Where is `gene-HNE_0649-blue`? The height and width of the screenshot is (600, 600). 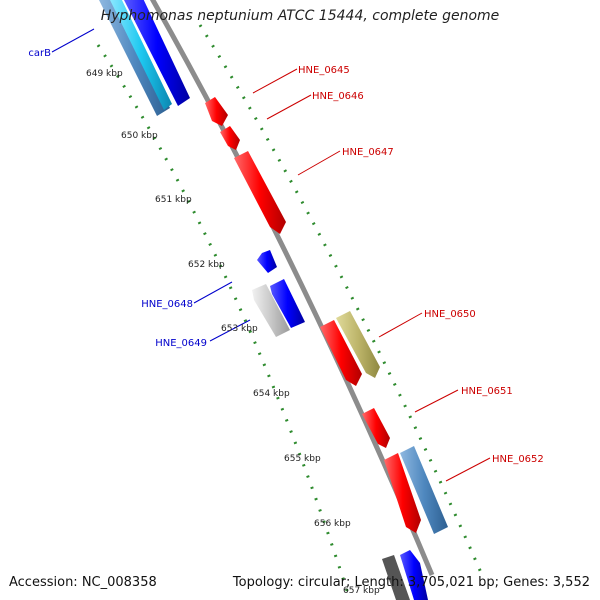
gene-HNE_0649-blue is located at coordinates (287, 303).